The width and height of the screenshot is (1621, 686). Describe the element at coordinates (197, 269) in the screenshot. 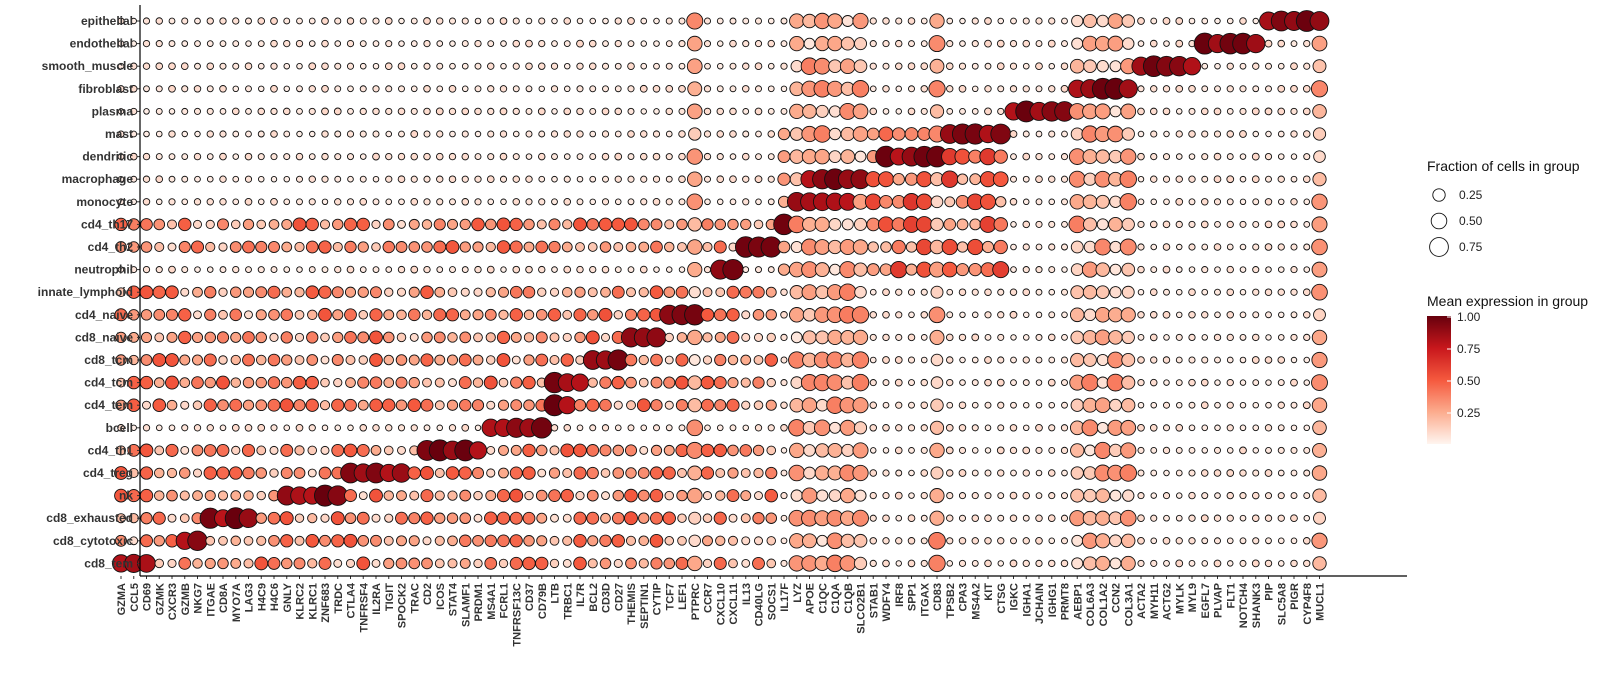

I see `dot-neutrophil-NKG7` at that location.